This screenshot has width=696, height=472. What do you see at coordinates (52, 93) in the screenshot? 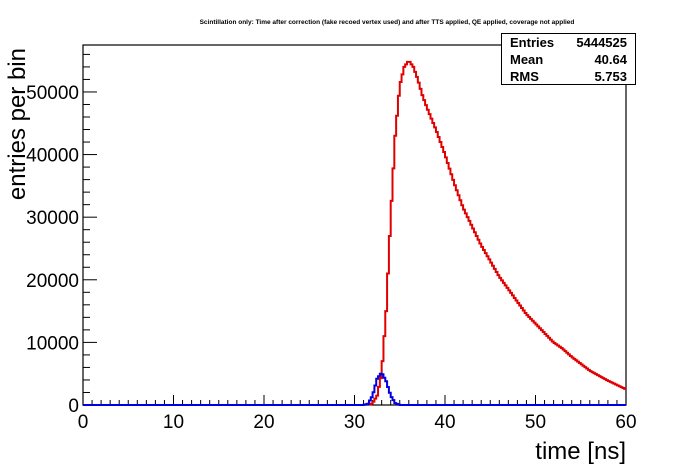
I see `y-tick-label: 50000` at bounding box center [52, 93].